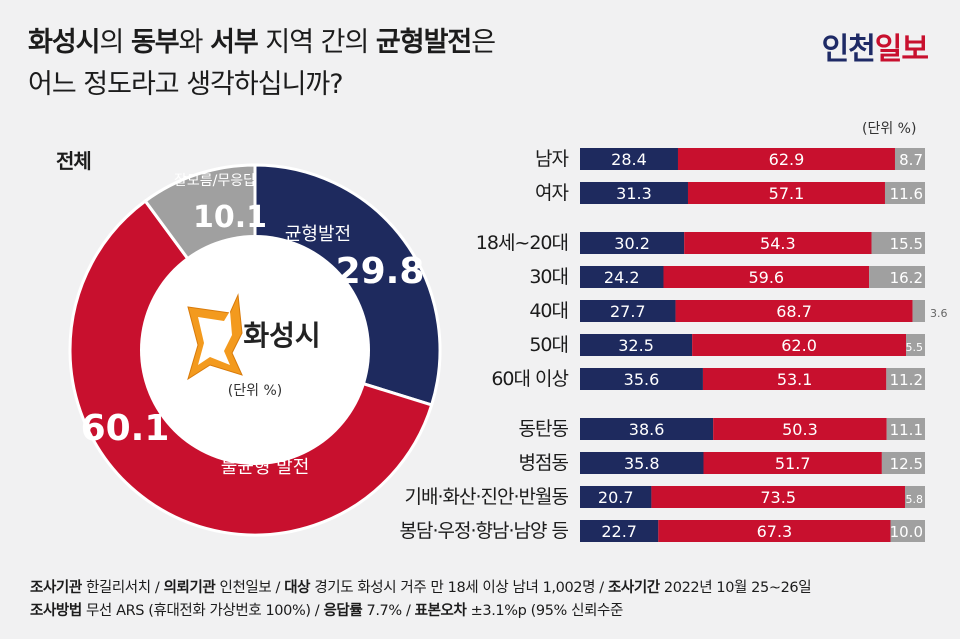  What do you see at coordinates (487, 497) in the screenshot?
I see `bar-category-label: 기배·화산·진안·반월동` at bounding box center [487, 497].